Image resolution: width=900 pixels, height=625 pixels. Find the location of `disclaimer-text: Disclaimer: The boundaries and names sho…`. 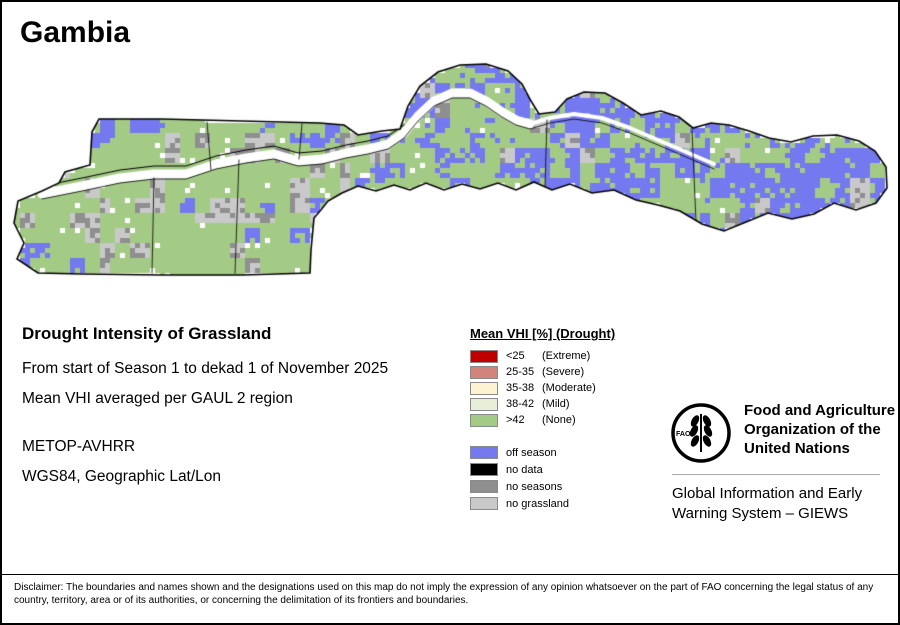

disclaimer-text: Disclaimer: The boundaries and names sho… is located at coordinates (444, 594).